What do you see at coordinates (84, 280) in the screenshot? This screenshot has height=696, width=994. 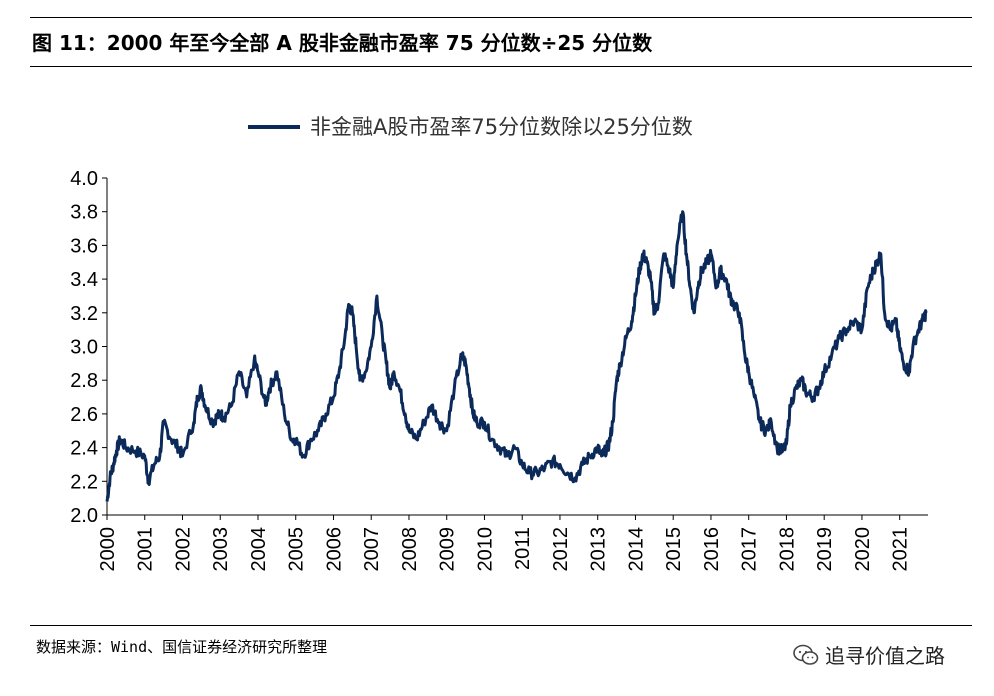 I see `y-tick-label: 3.4` at bounding box center [84, 280].